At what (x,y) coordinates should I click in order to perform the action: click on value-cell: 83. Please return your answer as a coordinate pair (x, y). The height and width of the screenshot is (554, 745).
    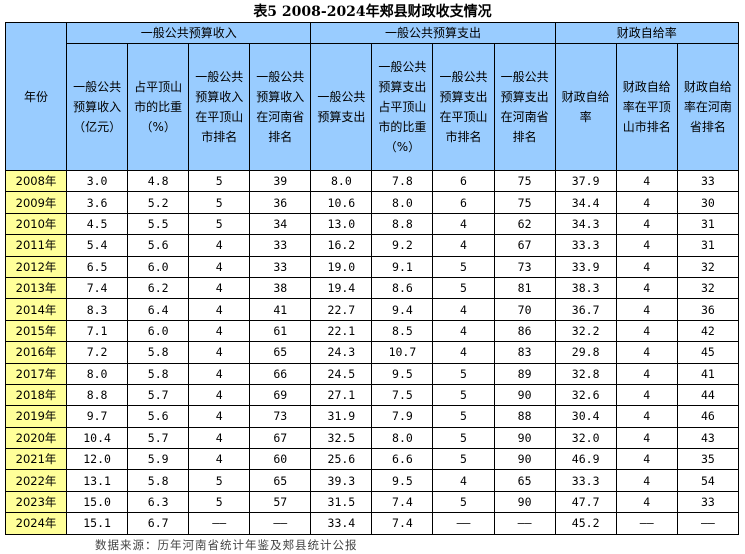
    Looking at the image, I should click on (524, 352).